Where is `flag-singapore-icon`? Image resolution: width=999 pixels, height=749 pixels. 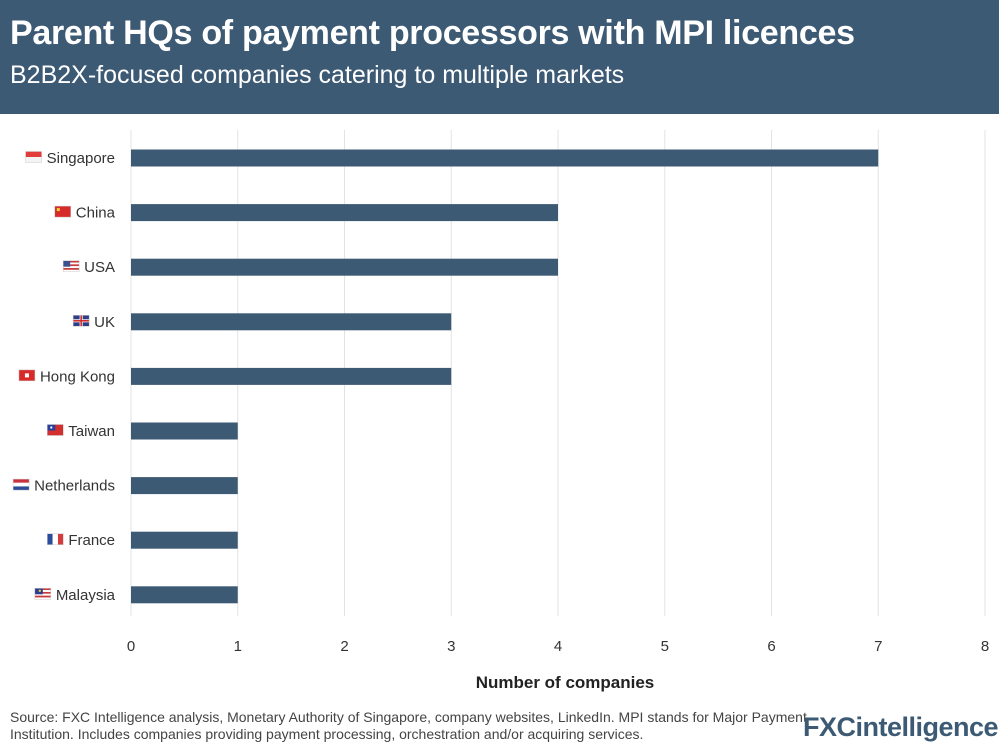
flag-singapore-icon is located at coordinates (33, 157).